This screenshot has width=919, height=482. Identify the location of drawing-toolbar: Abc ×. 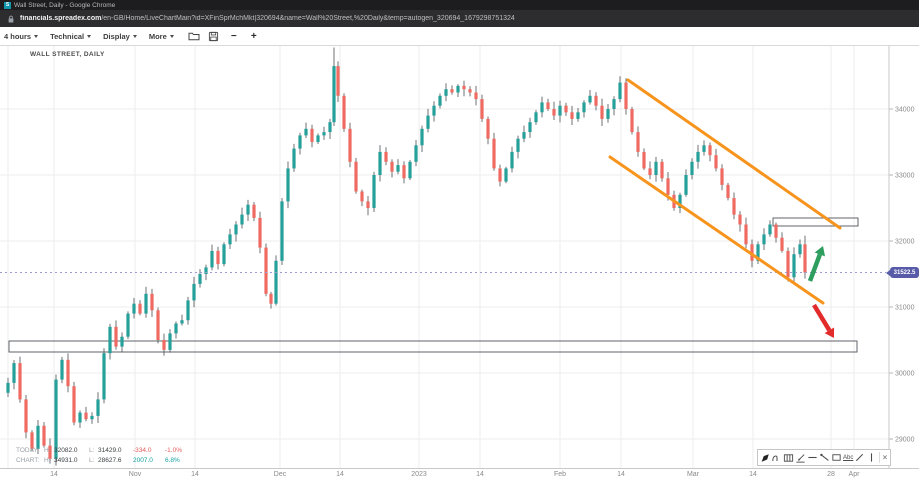
(824, 457).